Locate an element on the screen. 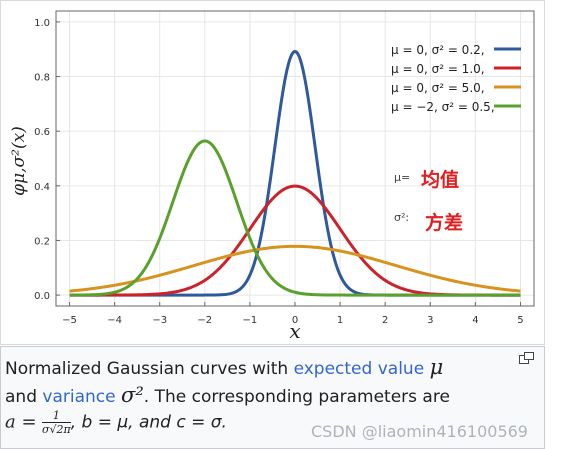 This screenshot has height=449, width=570. y-tick-label: 0.8 is located at coordinates (42, 78).